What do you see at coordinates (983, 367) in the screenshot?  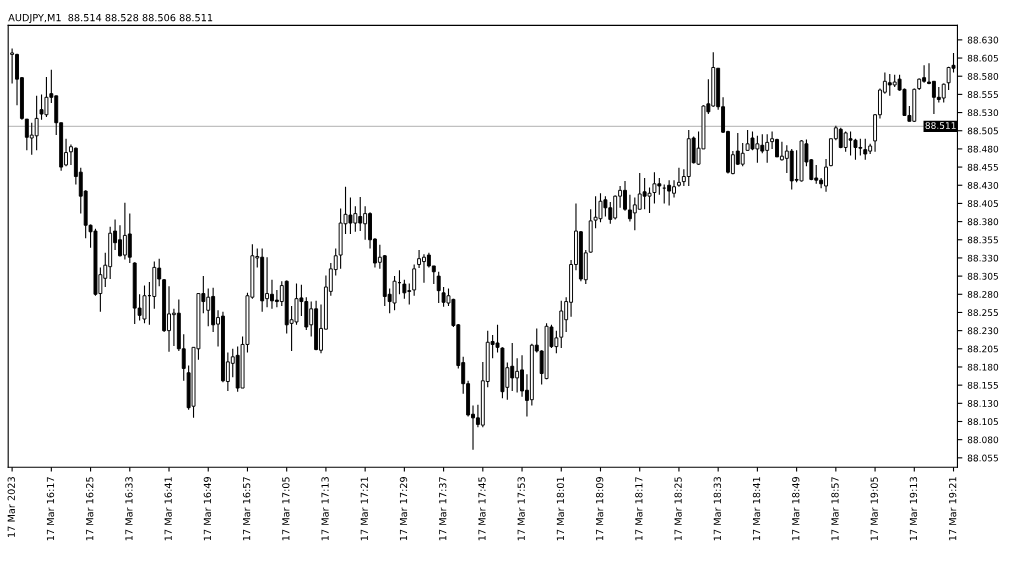 I see `y-tick-label: 88.180` at bounding box center [983, 367].